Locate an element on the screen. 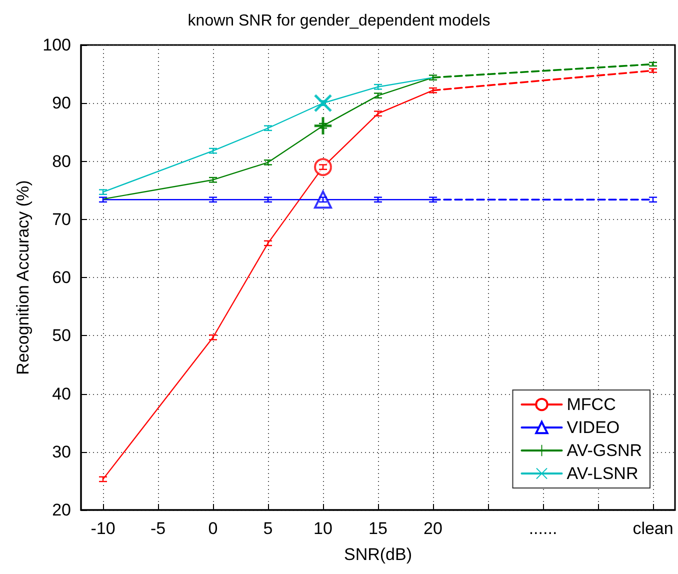 The image size is (678, 574). y-tick-label: 80 is located at coordinates (61, 161).